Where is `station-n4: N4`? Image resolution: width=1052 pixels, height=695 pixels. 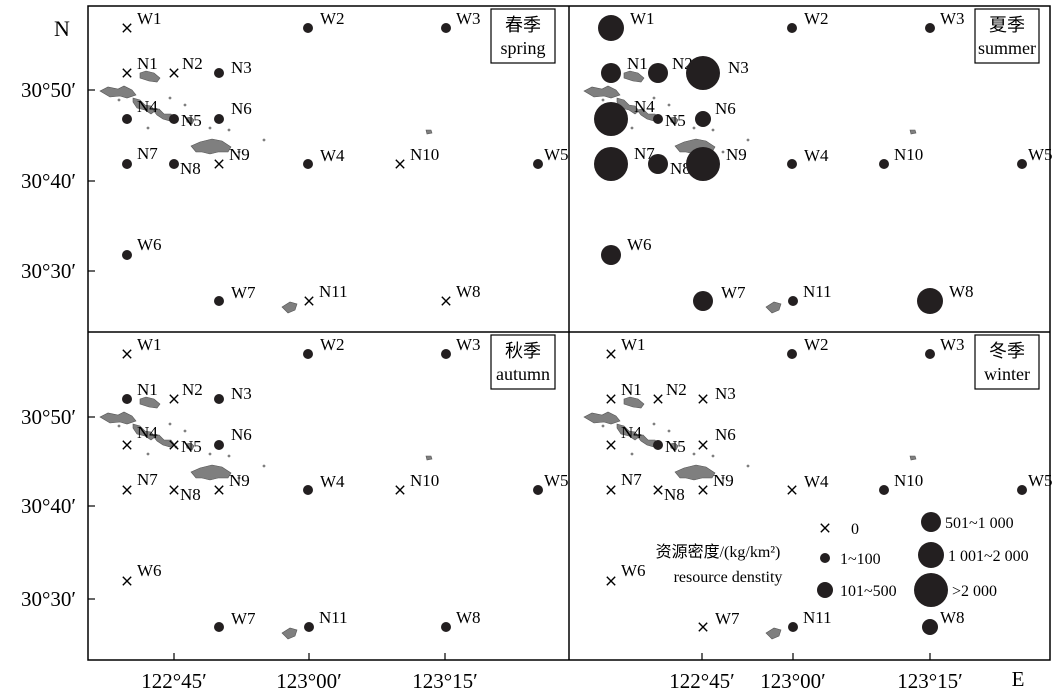 station-n4: N4 is located at coordinates (624, 116).